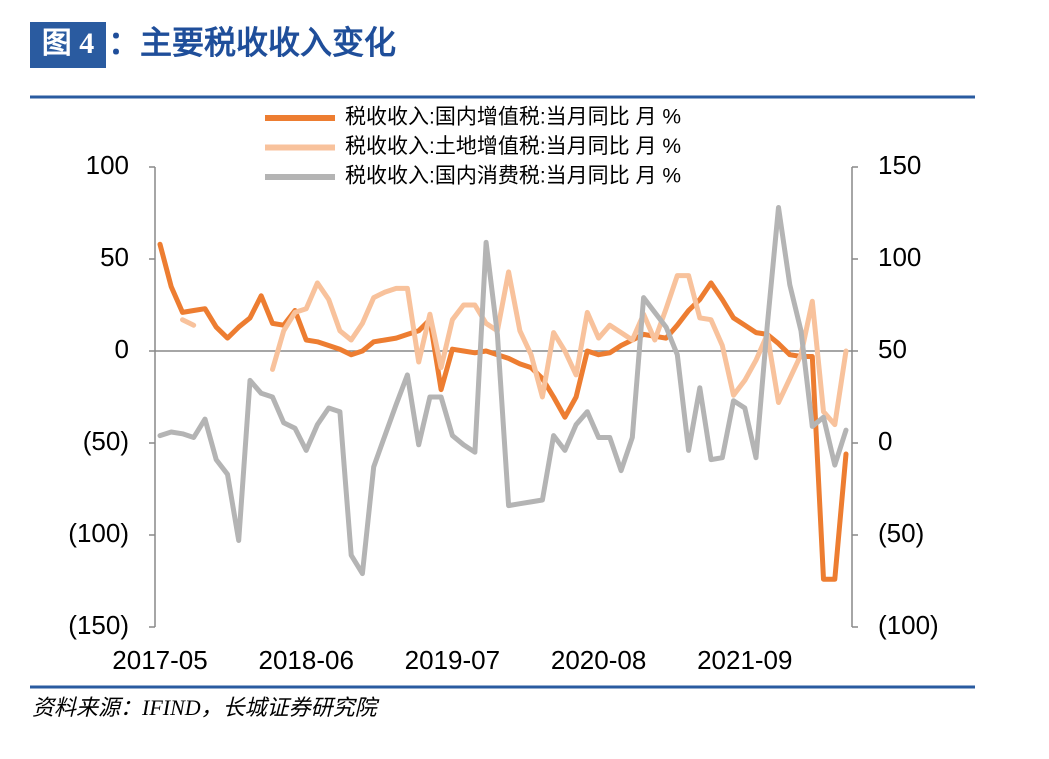 Image resolution: width=1049 pixels, height=759 pixels. Describe the element at coordinates (892, 349) in the screenshot. I see `y2-tick-label: 50` at that location.